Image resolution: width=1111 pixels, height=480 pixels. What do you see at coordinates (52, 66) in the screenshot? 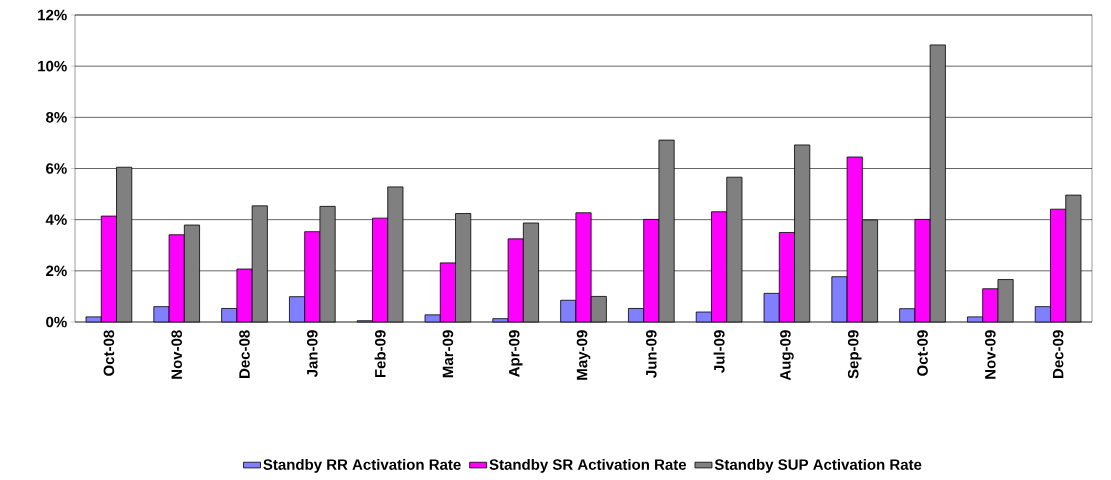
I see `y-tick-label: 10%` at bounding box center [52, 66].